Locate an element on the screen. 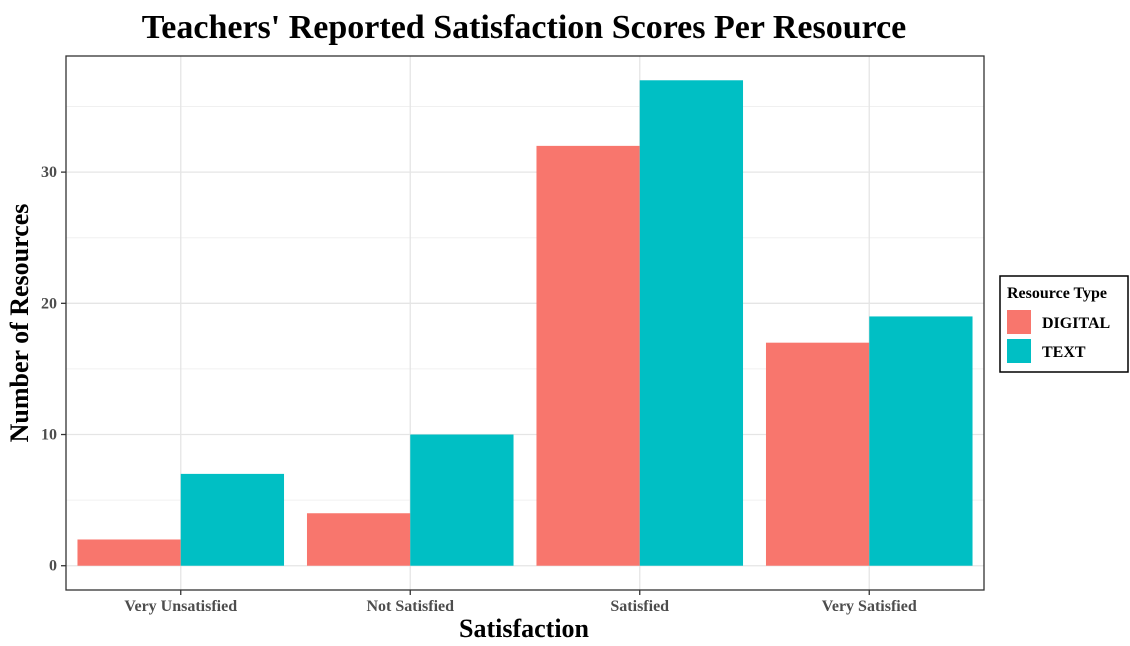 Image resolution: width=1130 pixels, height=646 pixels. bar-text-very-unsatisfied is located at coordinates (232, 519).